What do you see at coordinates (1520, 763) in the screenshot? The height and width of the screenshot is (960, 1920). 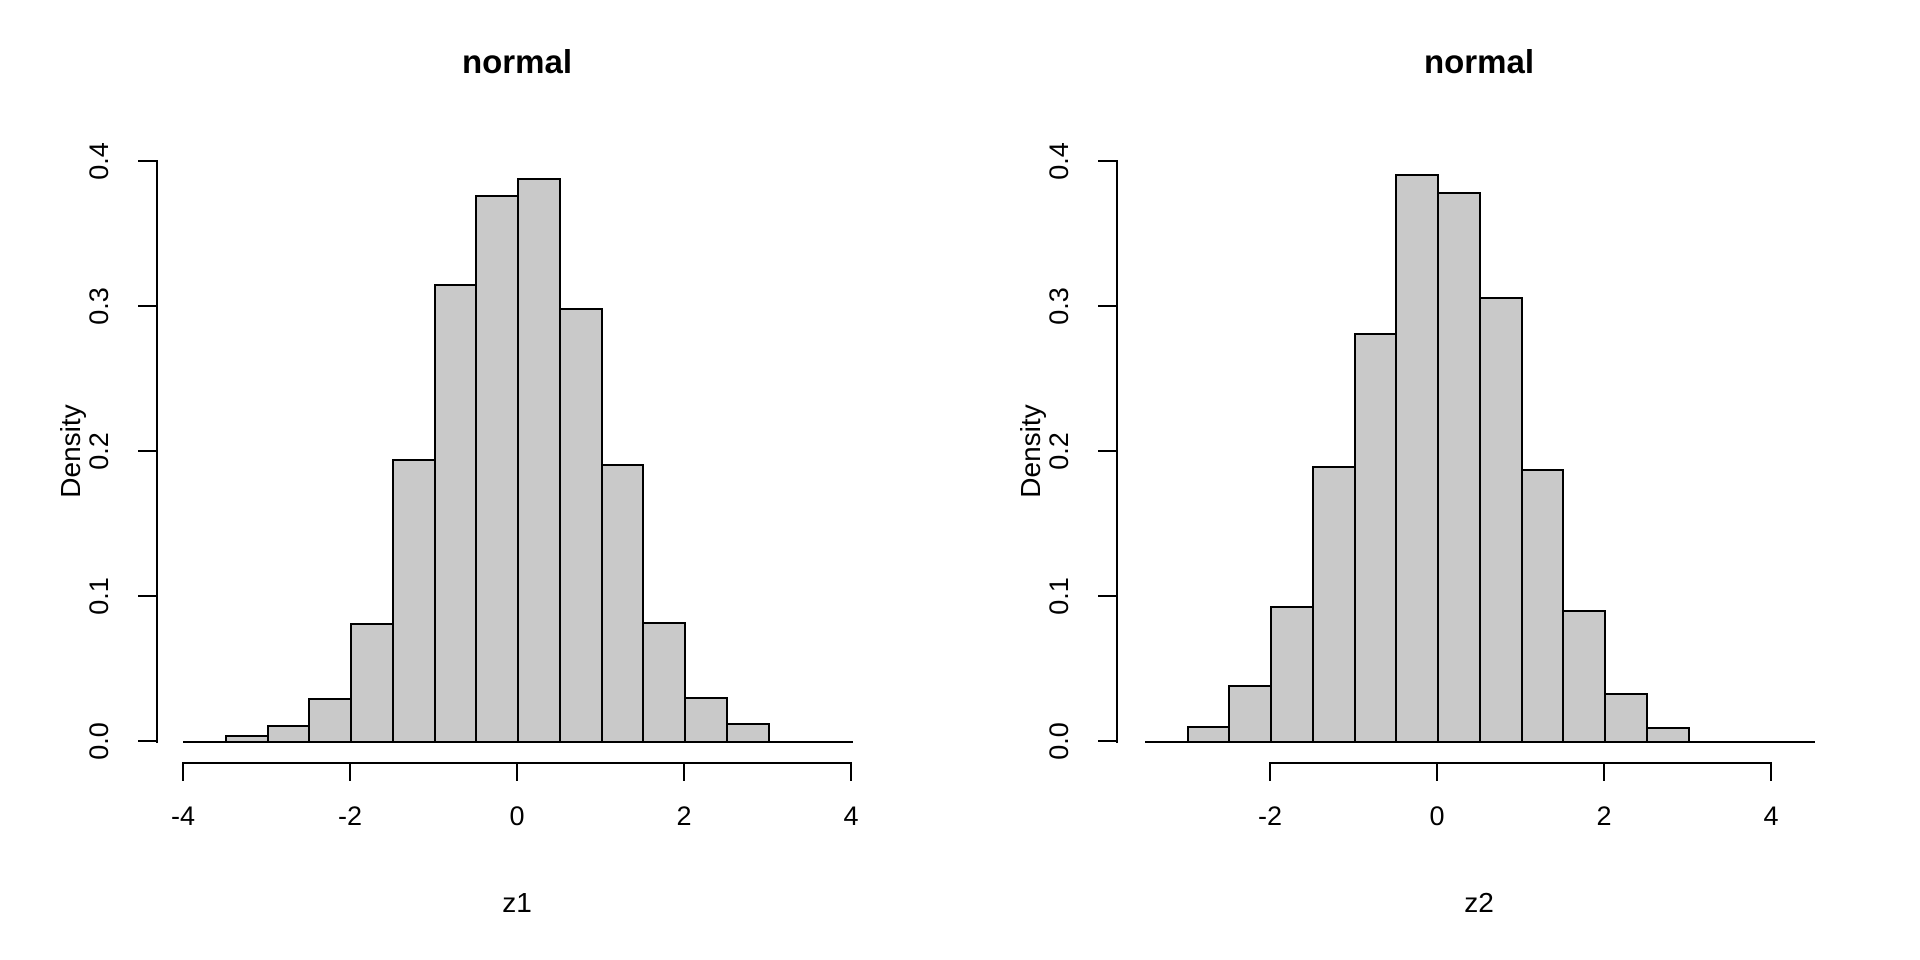 I see `x-axis-line` at bounding box center [1520, 763].